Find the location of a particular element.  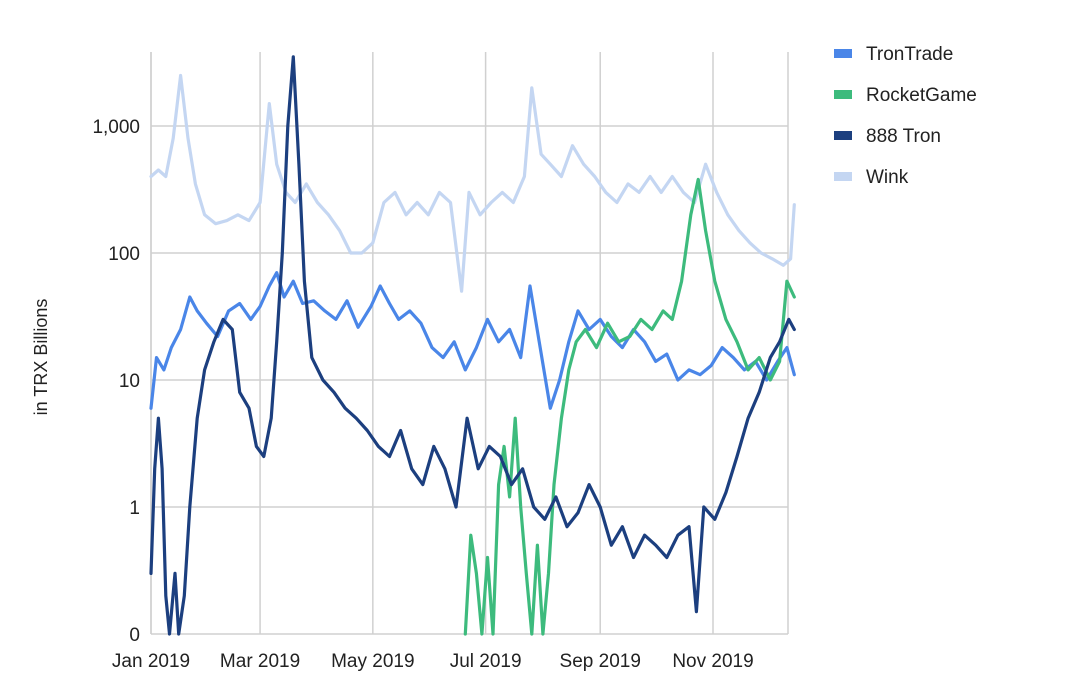

legend-label: RocketGame is located at coordinates (921, 95).